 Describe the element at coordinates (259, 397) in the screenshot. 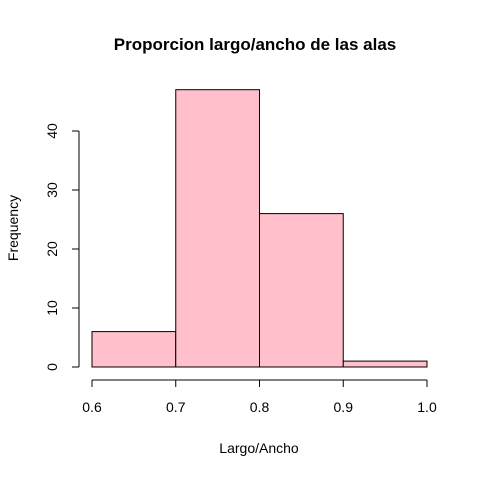

I see `x-axis: 0.6 0.7 0.8 0.9 1.0` at that location.